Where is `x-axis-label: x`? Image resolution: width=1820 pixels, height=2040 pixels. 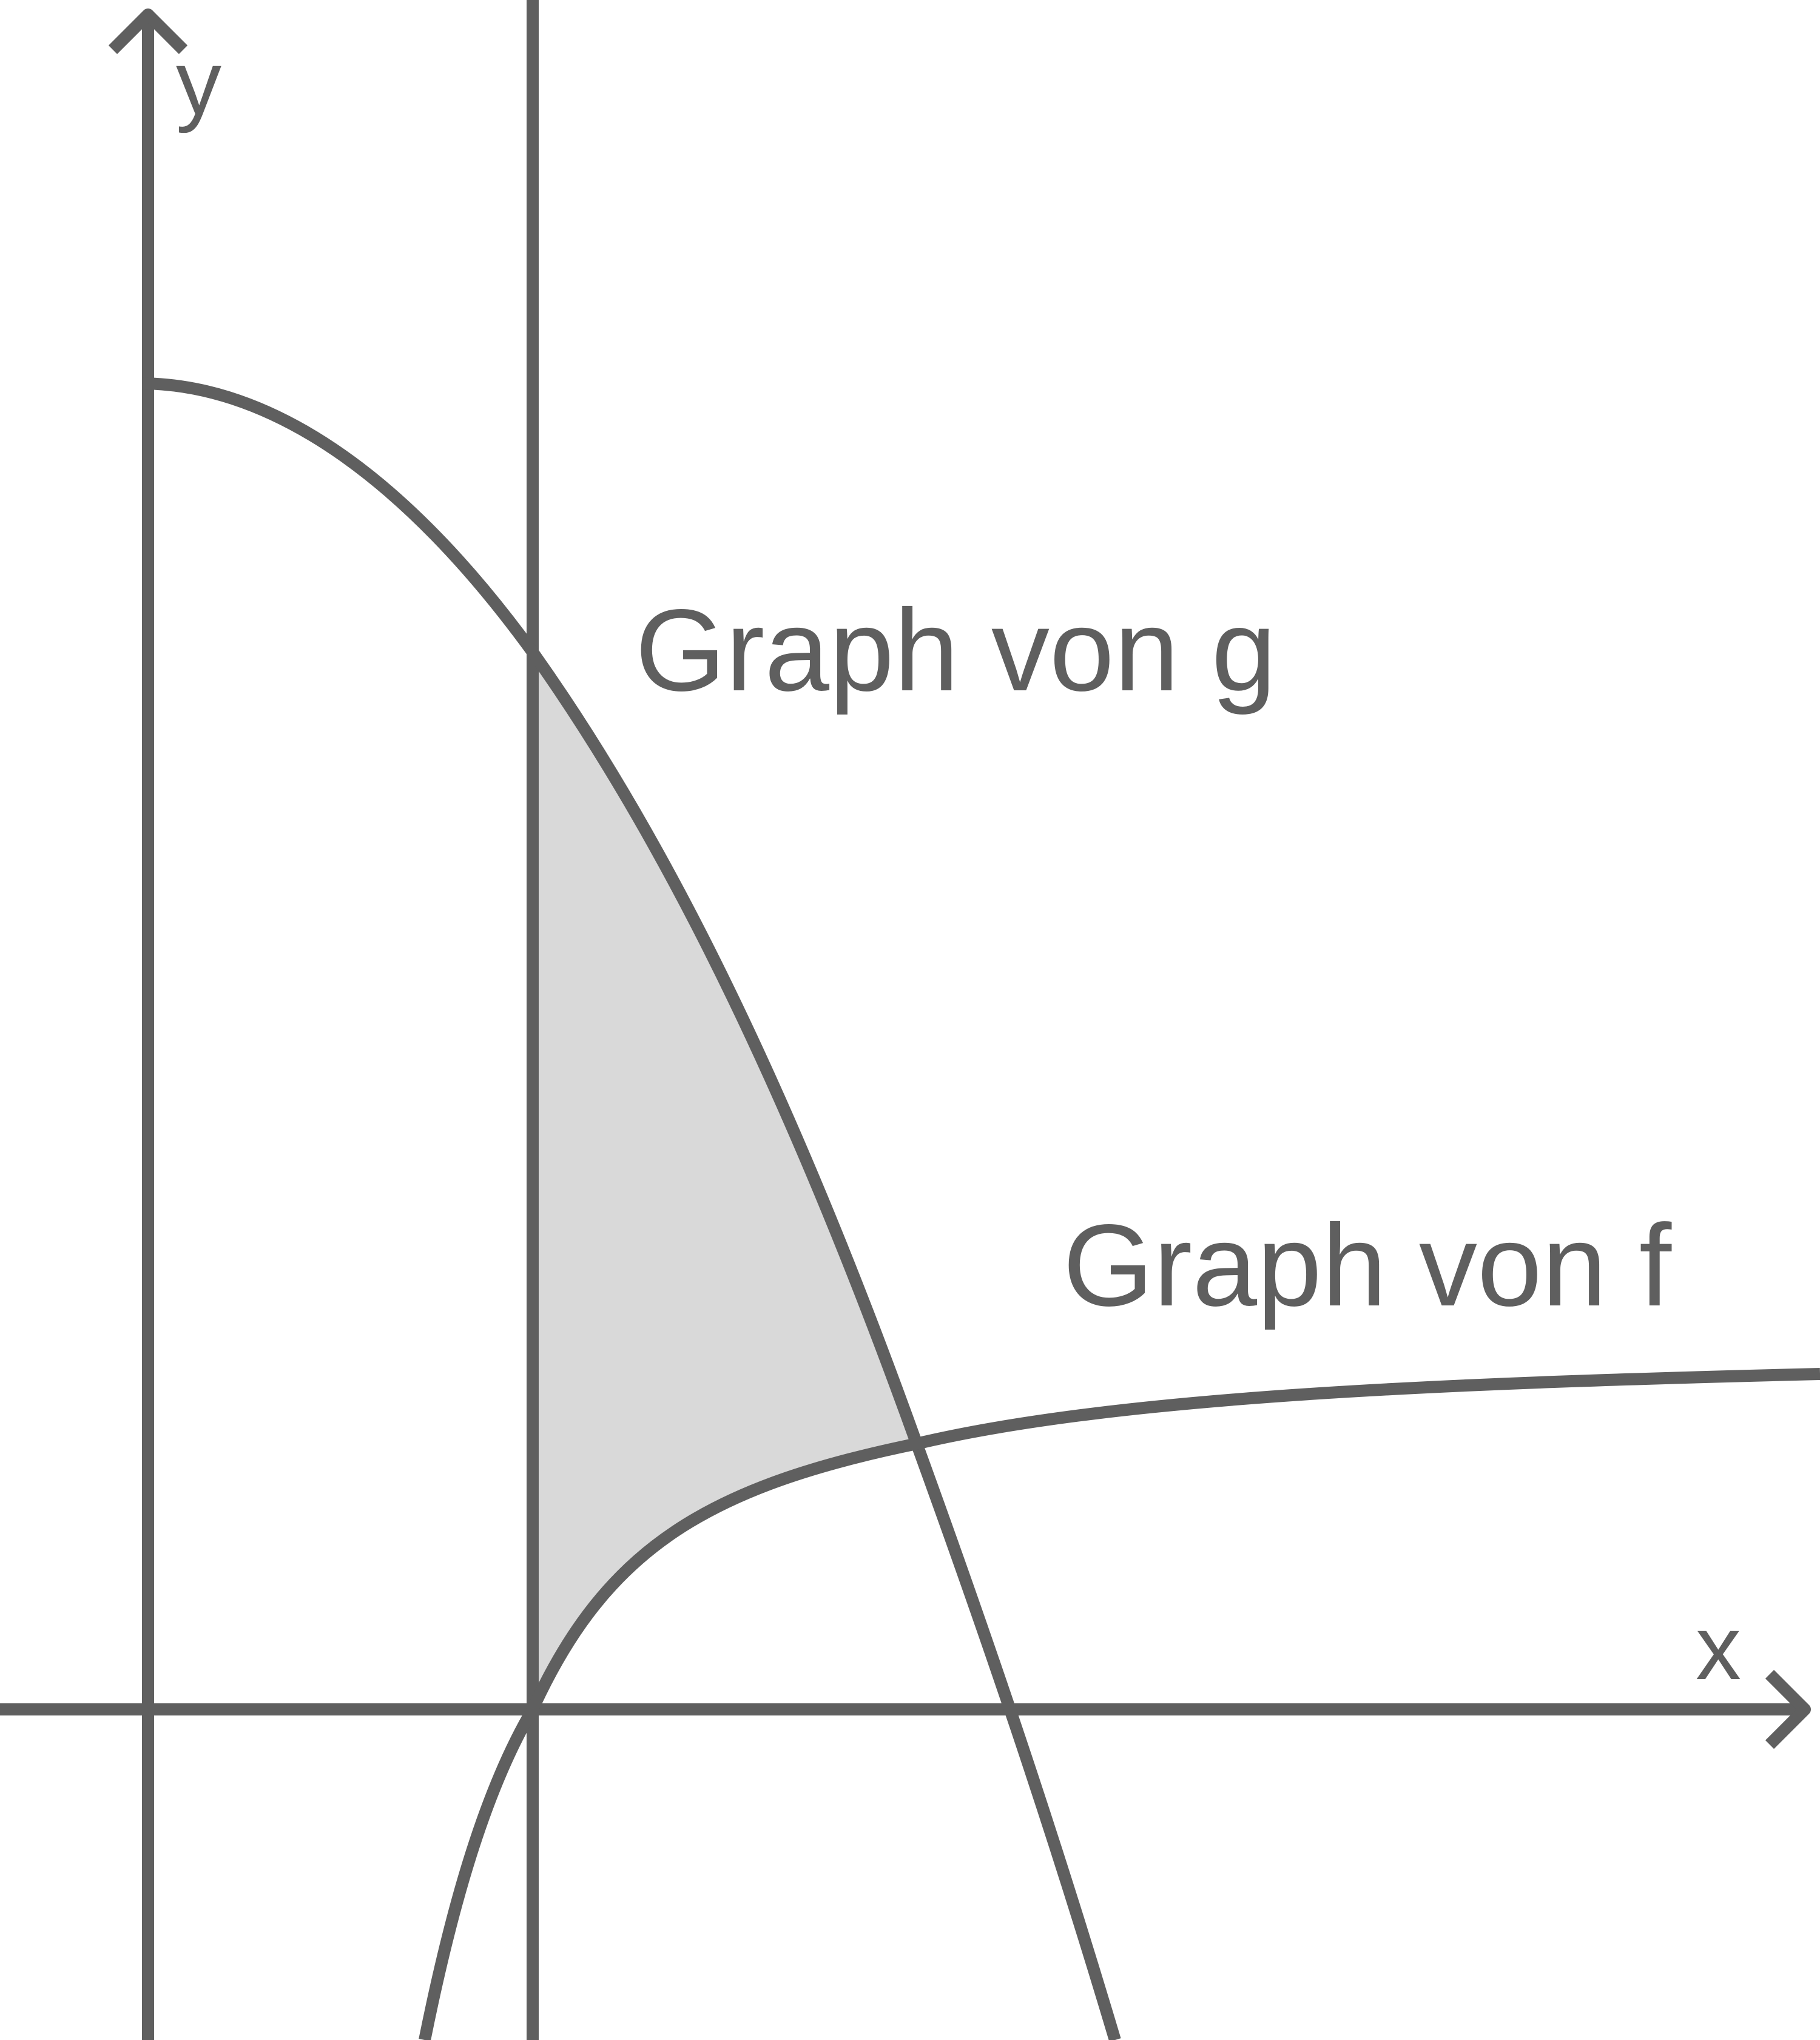
x-axis-label: x is located at coordinates (1718, 1647).